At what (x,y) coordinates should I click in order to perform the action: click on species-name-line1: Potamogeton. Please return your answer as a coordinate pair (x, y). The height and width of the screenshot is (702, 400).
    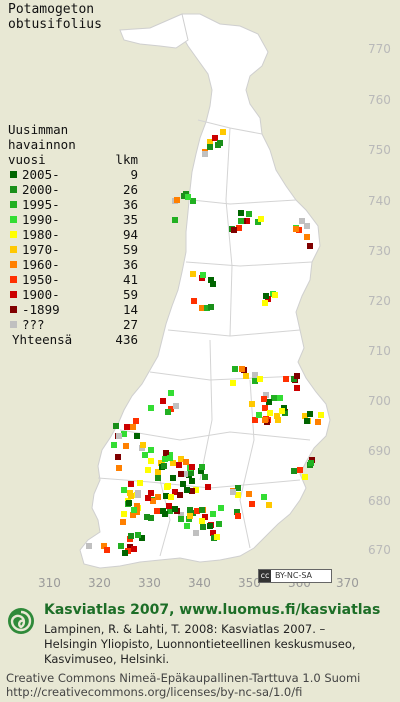
    Looking at the image, I should click on (51, 9).